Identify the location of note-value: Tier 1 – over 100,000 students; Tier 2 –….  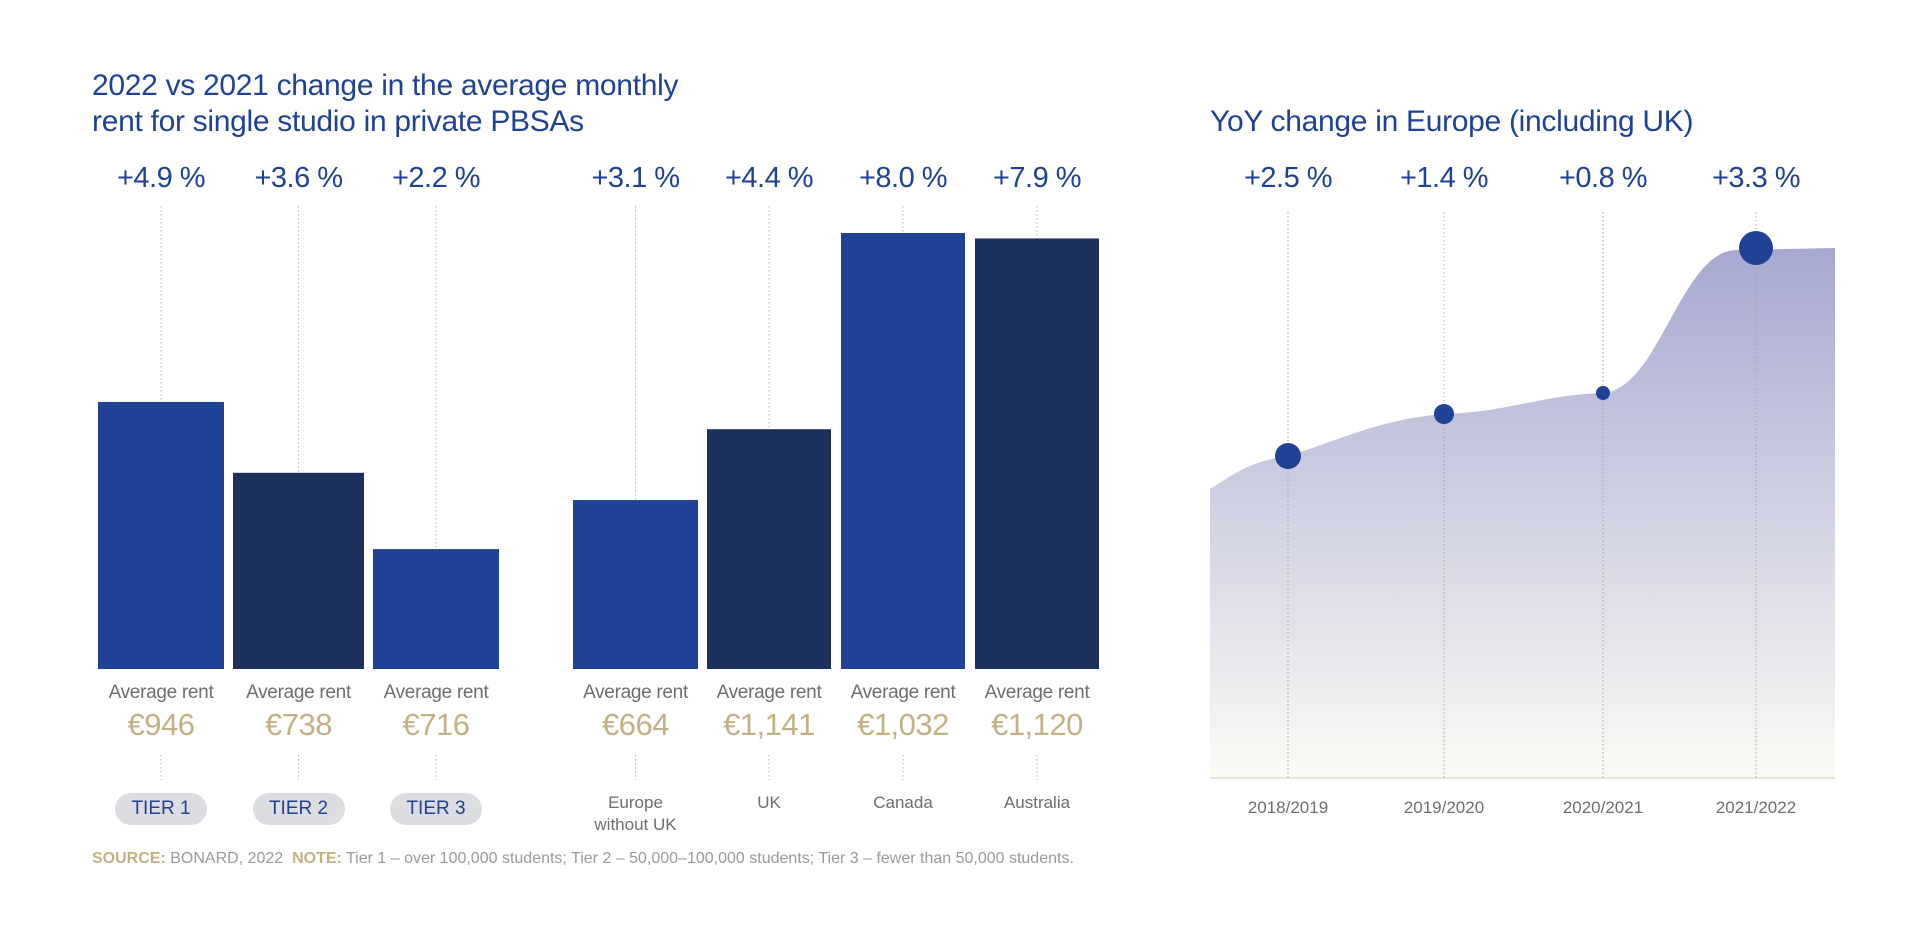
(710, 858).